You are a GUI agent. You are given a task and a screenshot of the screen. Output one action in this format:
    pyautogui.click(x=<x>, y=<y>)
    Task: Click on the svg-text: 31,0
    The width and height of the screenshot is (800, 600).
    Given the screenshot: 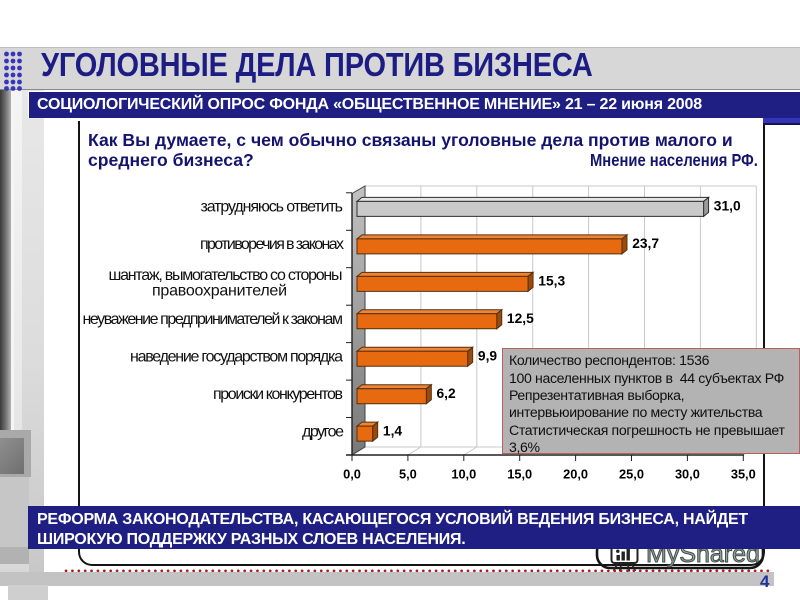 What is the action you would take?
    pyautogui.click(x=727, y=206)
    